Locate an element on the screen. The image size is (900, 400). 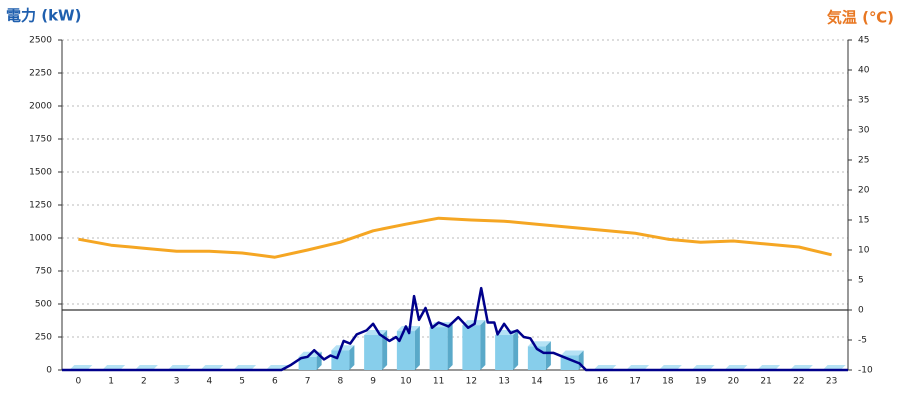
x-tick-label: 5 is located at coordinates (242, 382).